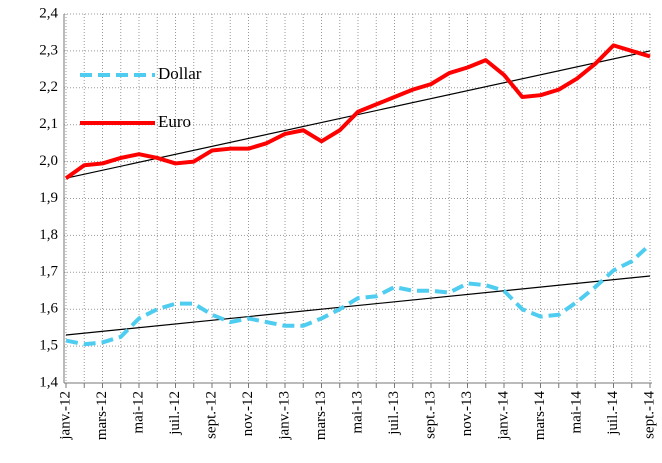 This screenshot has width=662, height=463. What do you see at coordinates (48, 87) in the screenshot?
I see `y-tick-label: 2,2` at bounding box center [48, 87].